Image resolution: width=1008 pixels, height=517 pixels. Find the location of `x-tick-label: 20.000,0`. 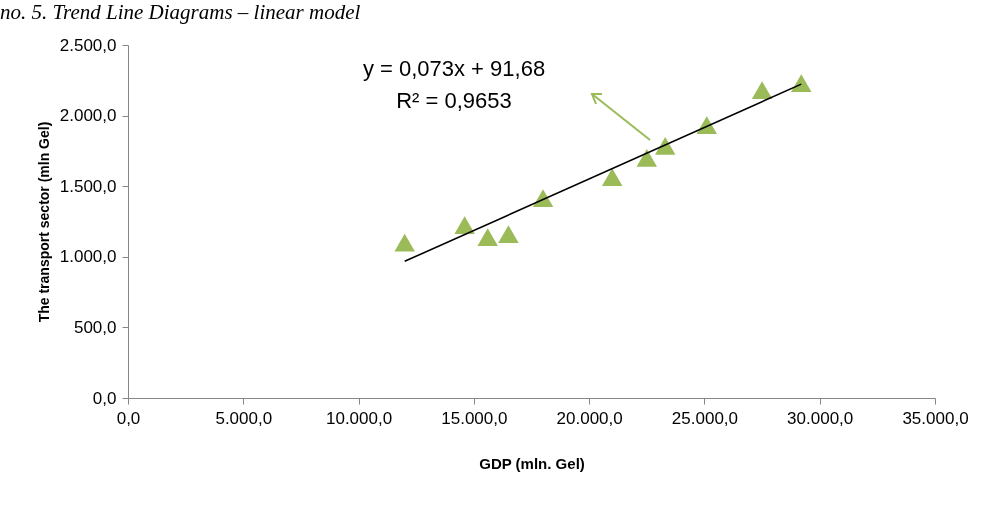

x-tick-label: 20.000,0 is located at coordinates (589, 418).